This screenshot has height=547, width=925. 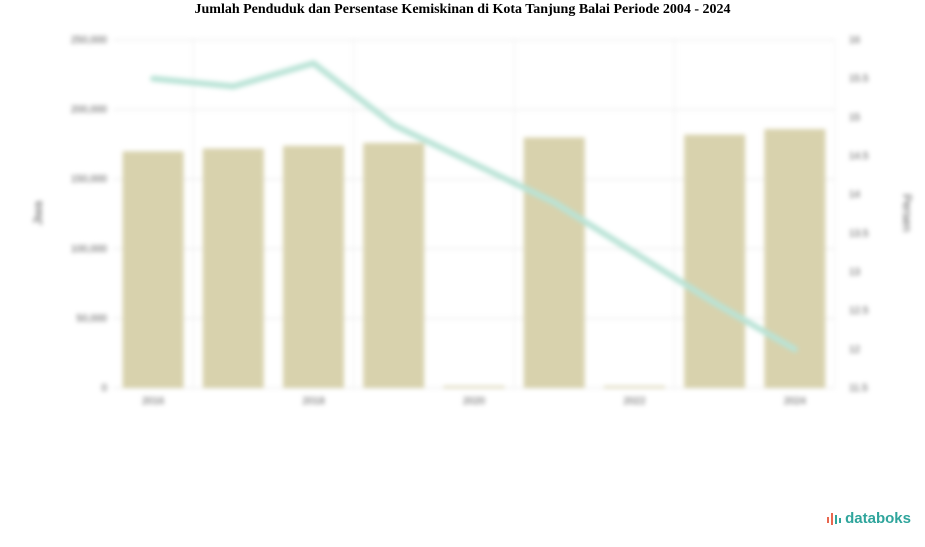 I want to click on y2-tick-label: 14, so click(x=855, y=195).